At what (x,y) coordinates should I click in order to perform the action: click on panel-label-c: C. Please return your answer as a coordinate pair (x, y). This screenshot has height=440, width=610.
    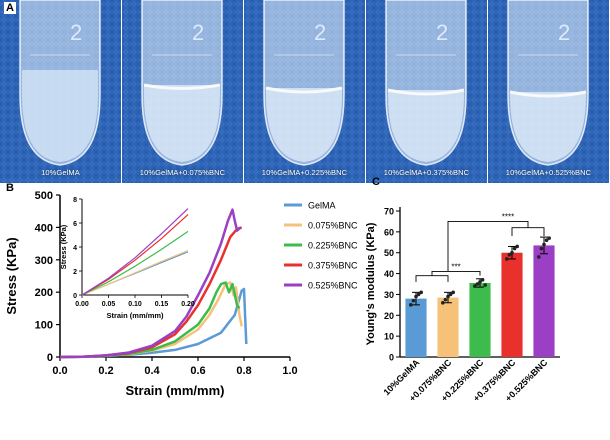
    Looking at the image, I should click on (376, 182).